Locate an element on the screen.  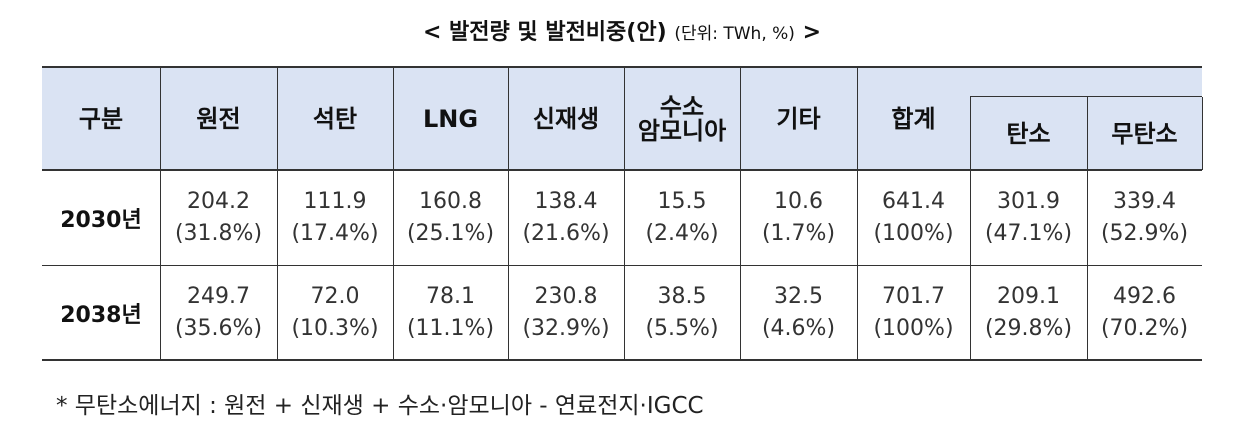
border-bottom is located at coordinates (622, 360).